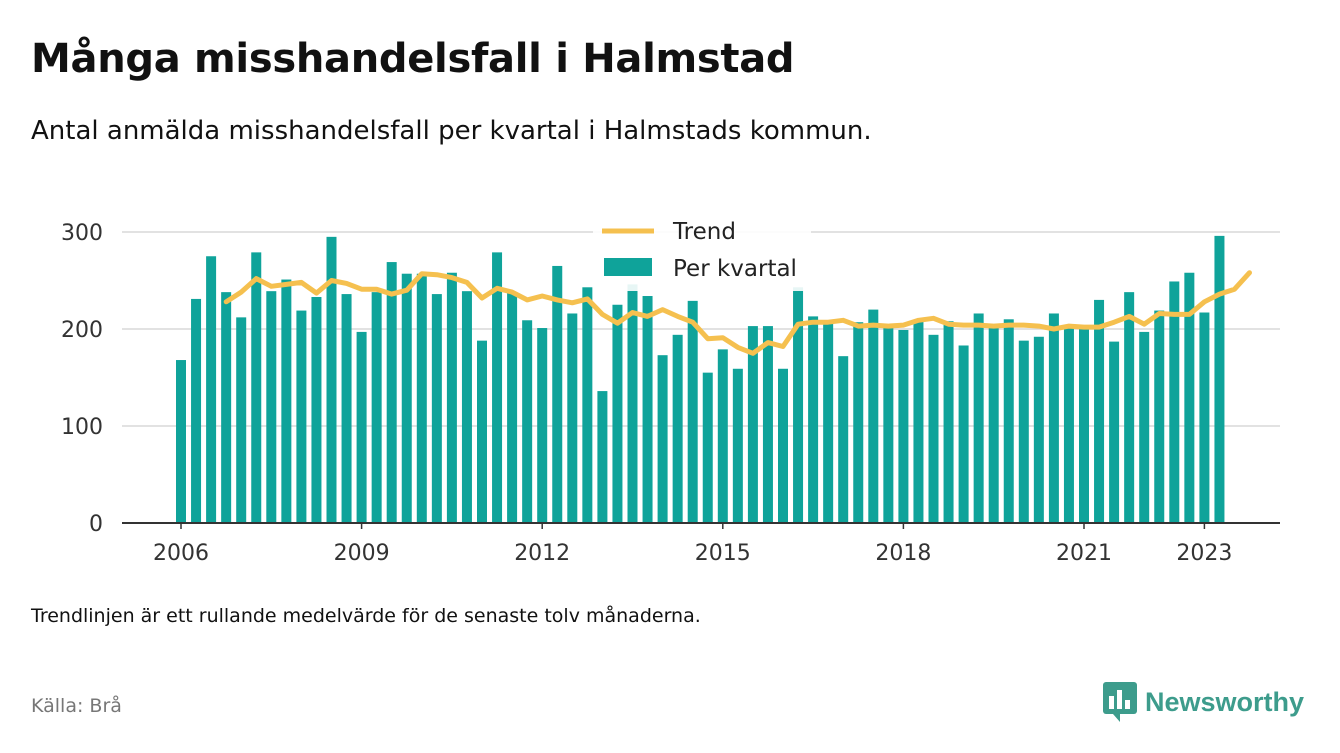 This screenshot has height=753, width=1340. I want to click on legend-background, so click(702, 252).